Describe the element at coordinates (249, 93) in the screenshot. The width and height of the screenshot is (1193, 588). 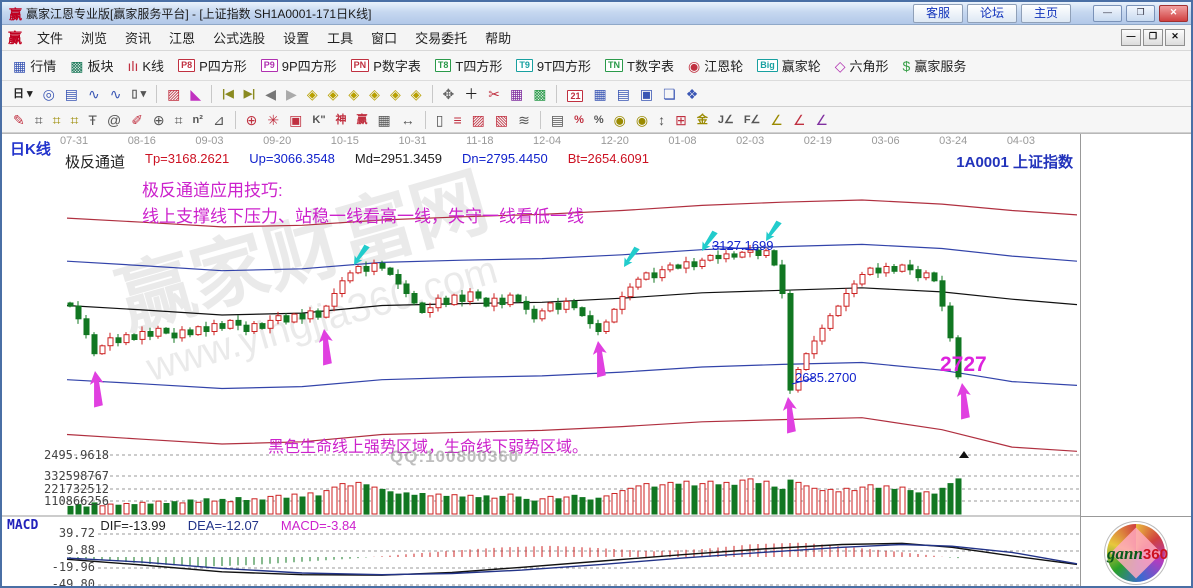
I see `last-page-icon: ▶|` at that location.